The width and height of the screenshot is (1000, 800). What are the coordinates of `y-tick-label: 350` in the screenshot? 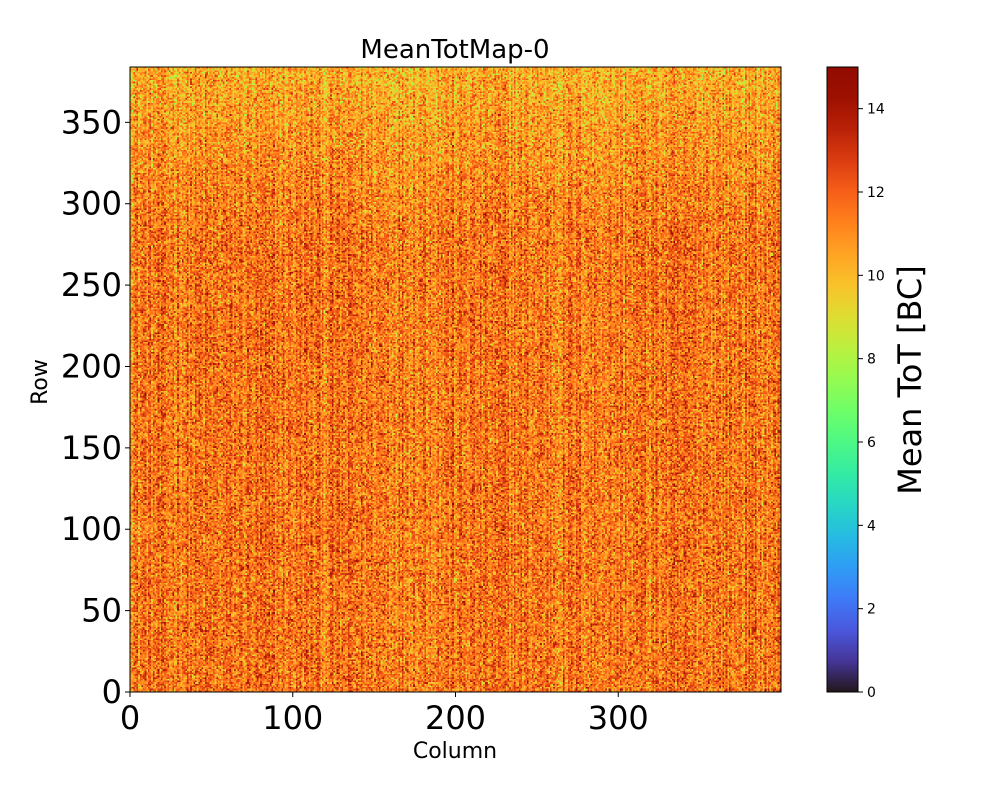 It's located at (91, 122).